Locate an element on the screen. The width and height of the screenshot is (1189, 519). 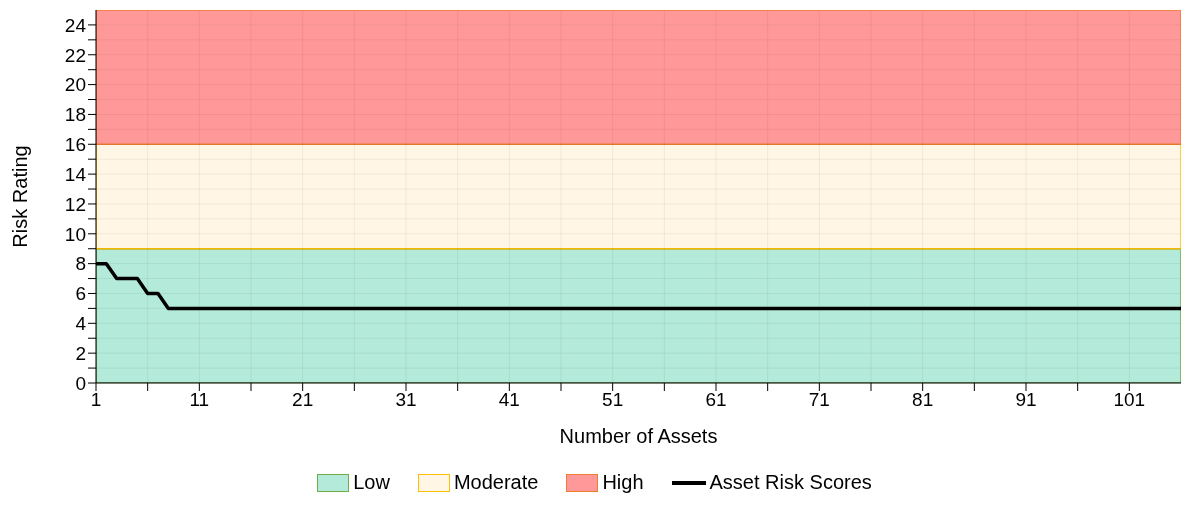
y-tick-label: 24 is located at coordinates (75, 25).